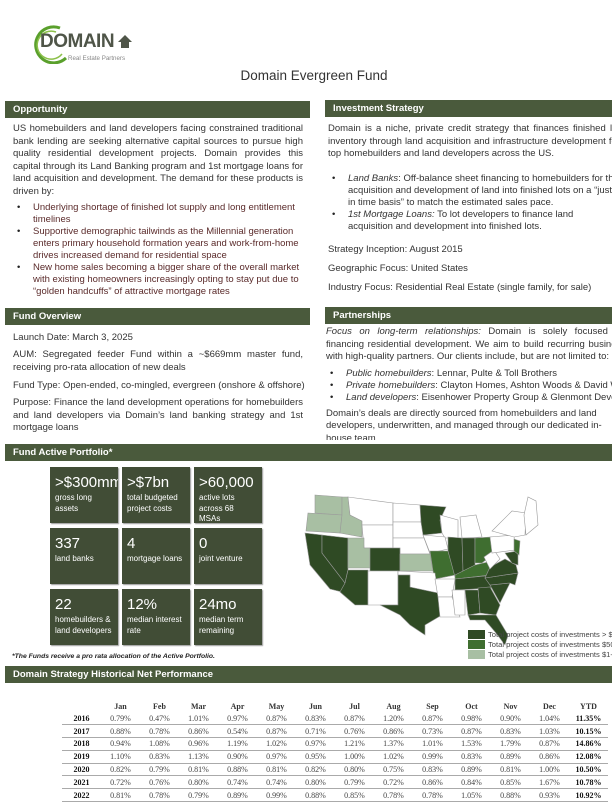 The width and height of the screenshot is (612, 802). I want to click on portfolio-tile: >60,000 active lots across 68 MSAs, so click(228, 495).